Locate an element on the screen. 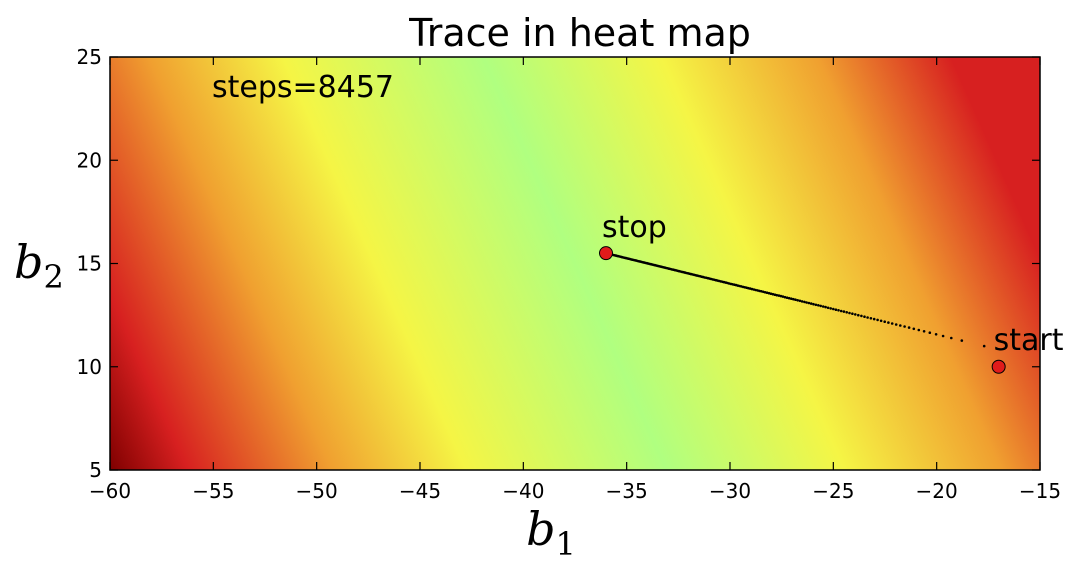  stop-label: stop is located at coordinates (634, 227).